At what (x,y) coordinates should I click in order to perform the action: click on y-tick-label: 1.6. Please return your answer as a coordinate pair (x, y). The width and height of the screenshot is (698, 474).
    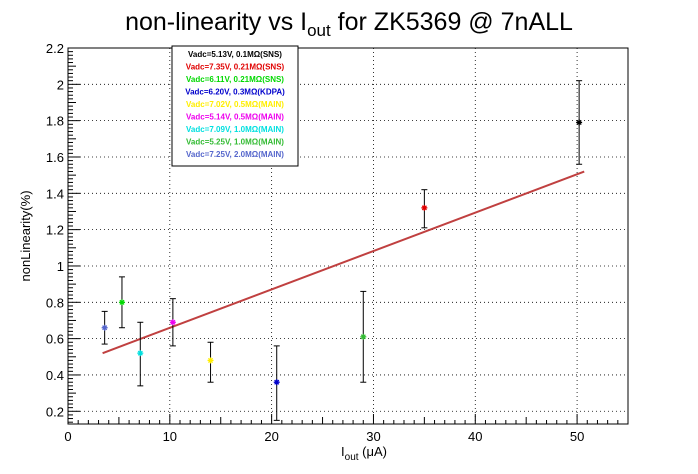
    Looking at the image, I should click on (55, 157).